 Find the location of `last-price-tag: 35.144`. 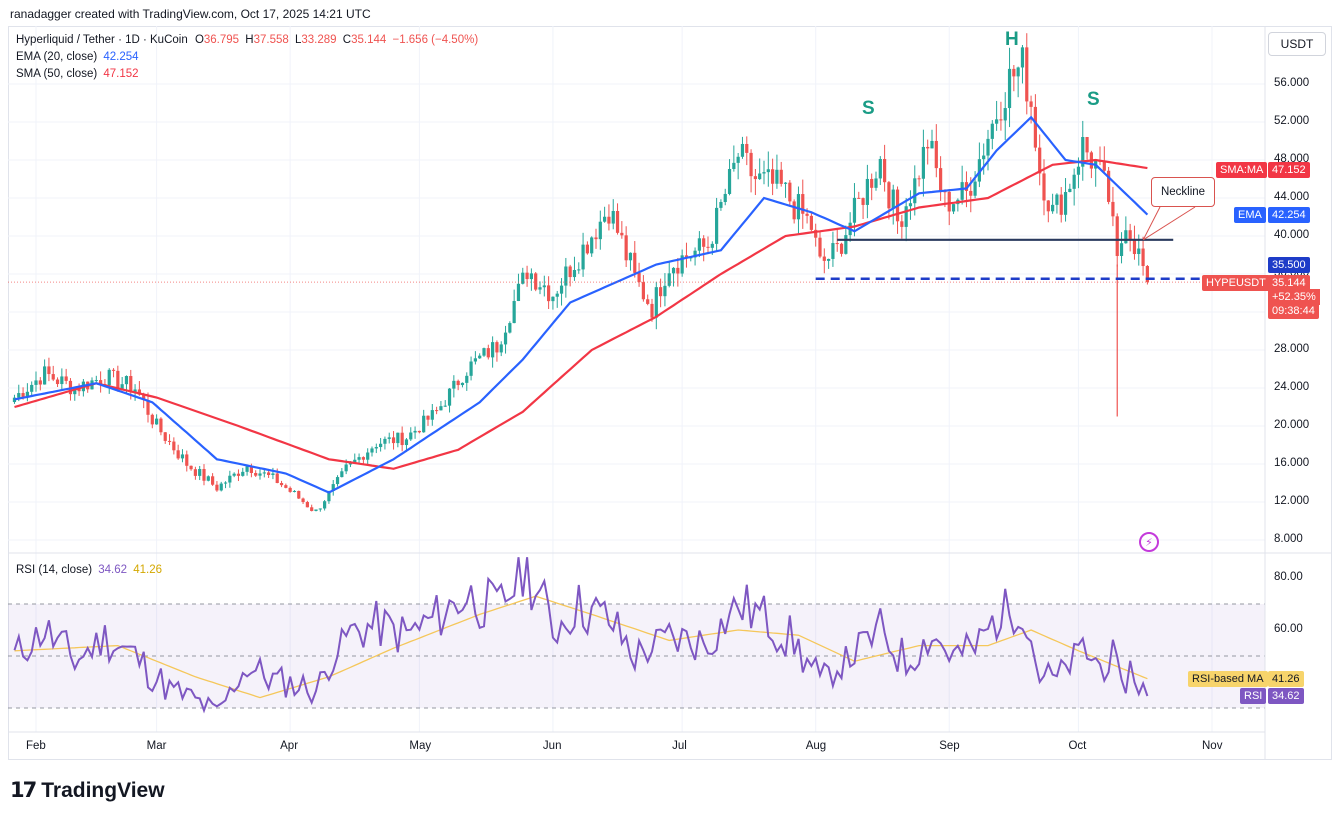

last-price-tag: 35.144 is located at coordinates (1289, 283).